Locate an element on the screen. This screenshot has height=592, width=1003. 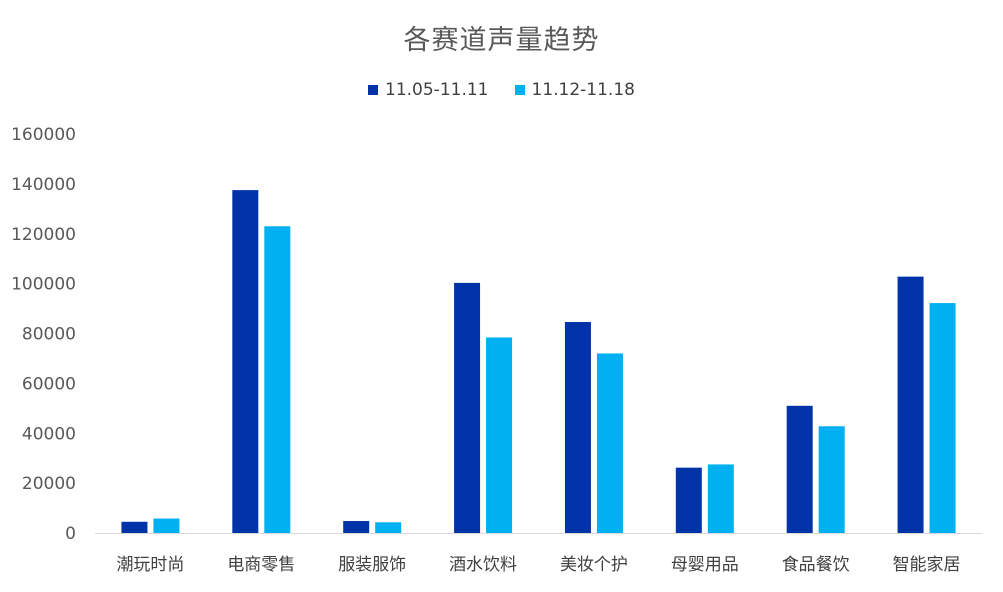
chart-legend: 11.05-11.11 11.12-11.18 is located at coordinates (501, 90).